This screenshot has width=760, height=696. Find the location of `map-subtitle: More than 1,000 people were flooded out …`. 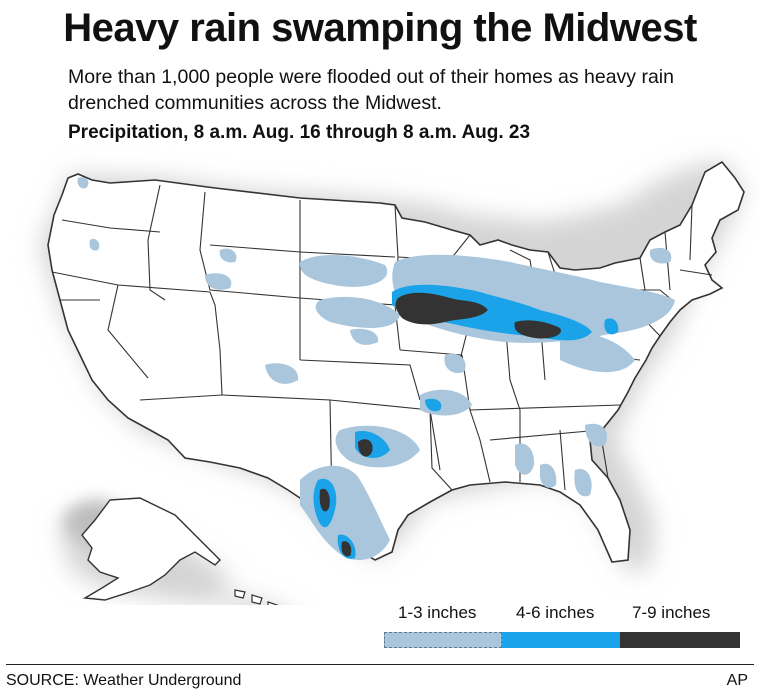

map-subtitle: More than 1,000 people were flooded out … is located at coordinates (371, 90).